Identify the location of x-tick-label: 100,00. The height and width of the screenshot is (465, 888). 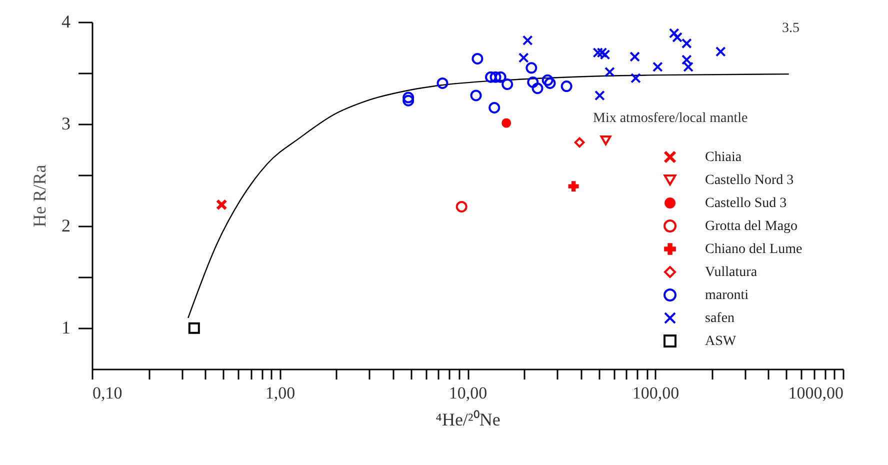
(656, 393).